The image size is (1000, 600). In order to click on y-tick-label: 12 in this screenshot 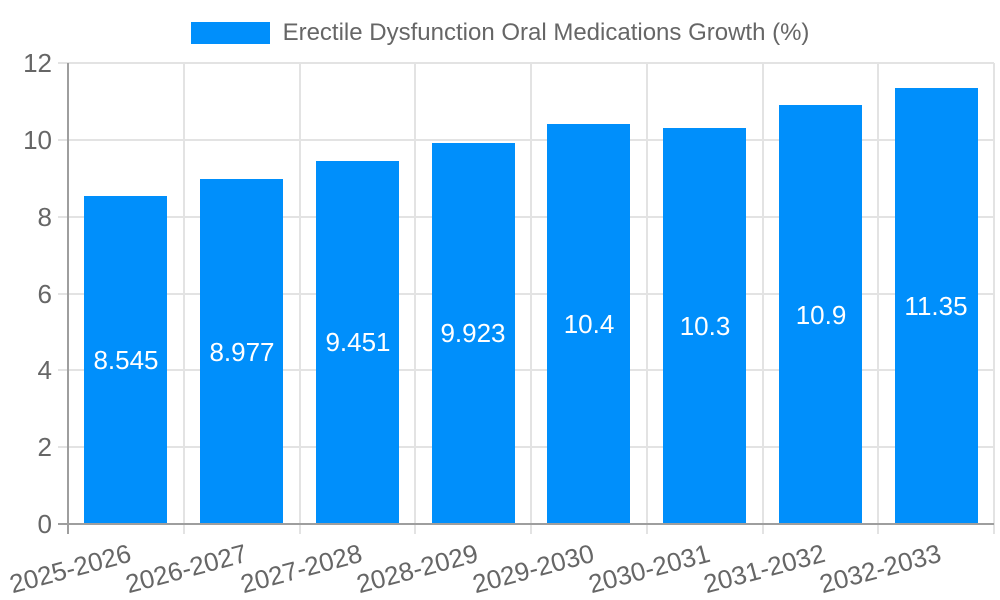, I will do `click(37, 63)`.